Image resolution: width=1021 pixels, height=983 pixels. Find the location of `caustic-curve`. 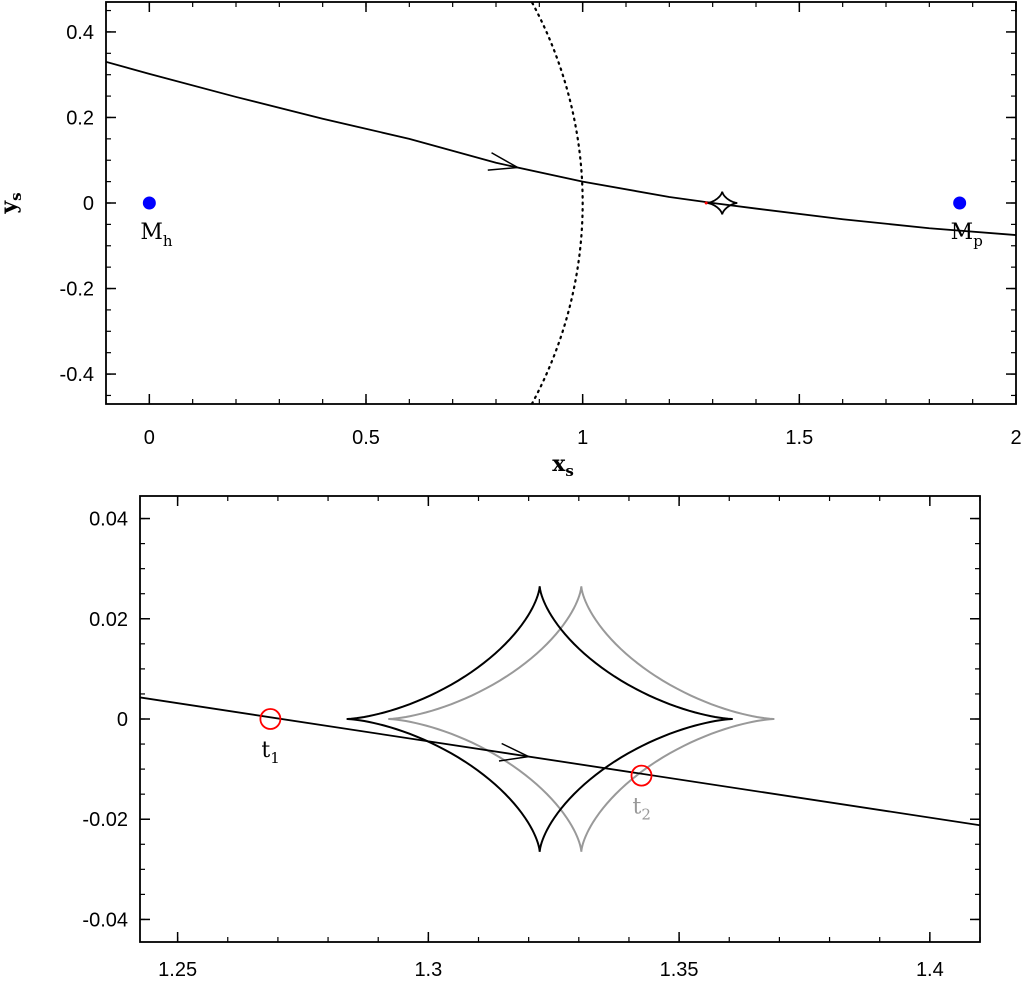

caustic-curve is located at coordinates (722, 203).